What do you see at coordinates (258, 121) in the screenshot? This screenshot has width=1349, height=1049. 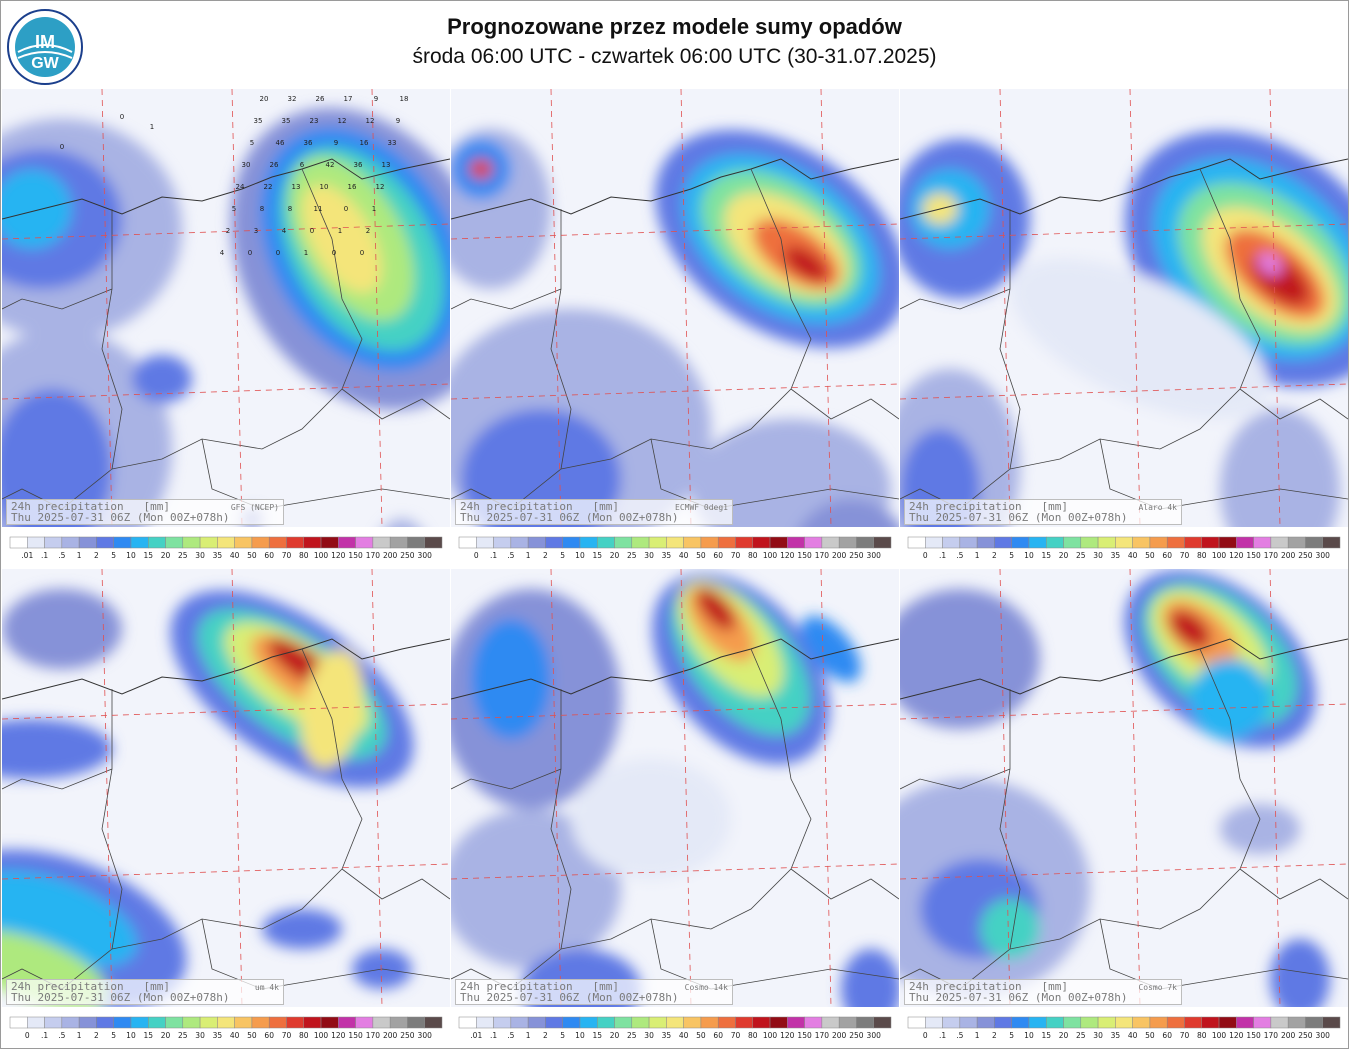 I see `station-value: 35` at bounding box center [258, 121].